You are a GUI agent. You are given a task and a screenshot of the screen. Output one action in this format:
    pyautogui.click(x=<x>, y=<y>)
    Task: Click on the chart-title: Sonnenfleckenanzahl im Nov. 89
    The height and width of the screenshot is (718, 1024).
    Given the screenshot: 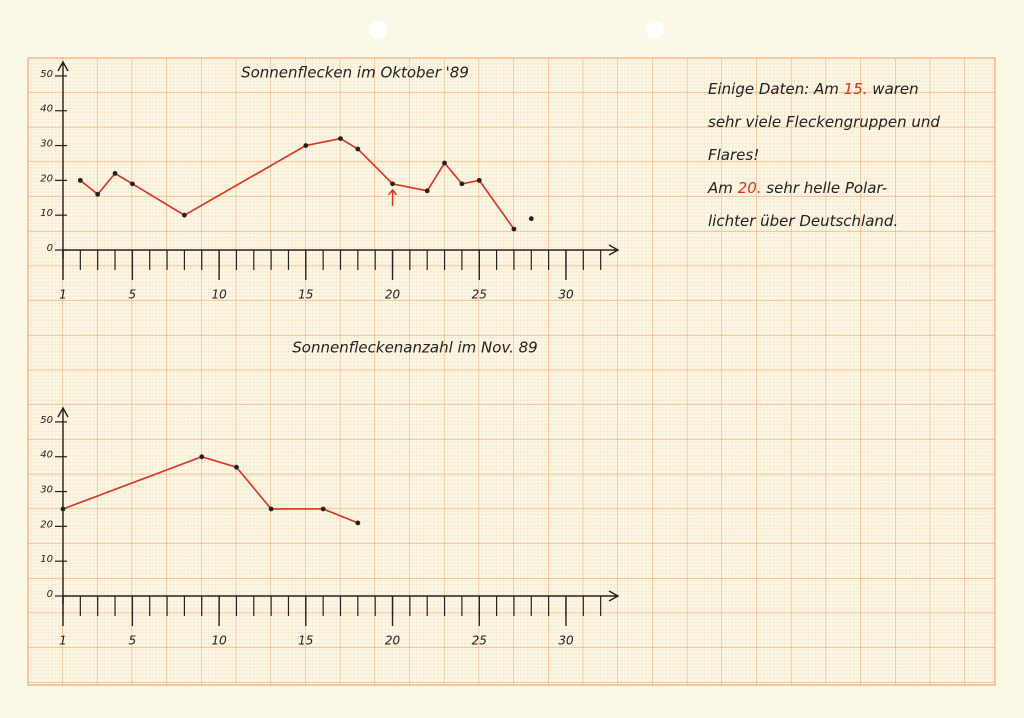 What is the action you would take?
    pyautogui.click(x=414, y=348)
    